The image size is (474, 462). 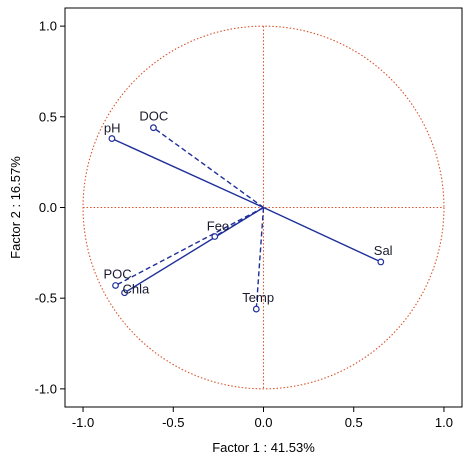 I want to click on vector-doc, so click(x=208, y=168).